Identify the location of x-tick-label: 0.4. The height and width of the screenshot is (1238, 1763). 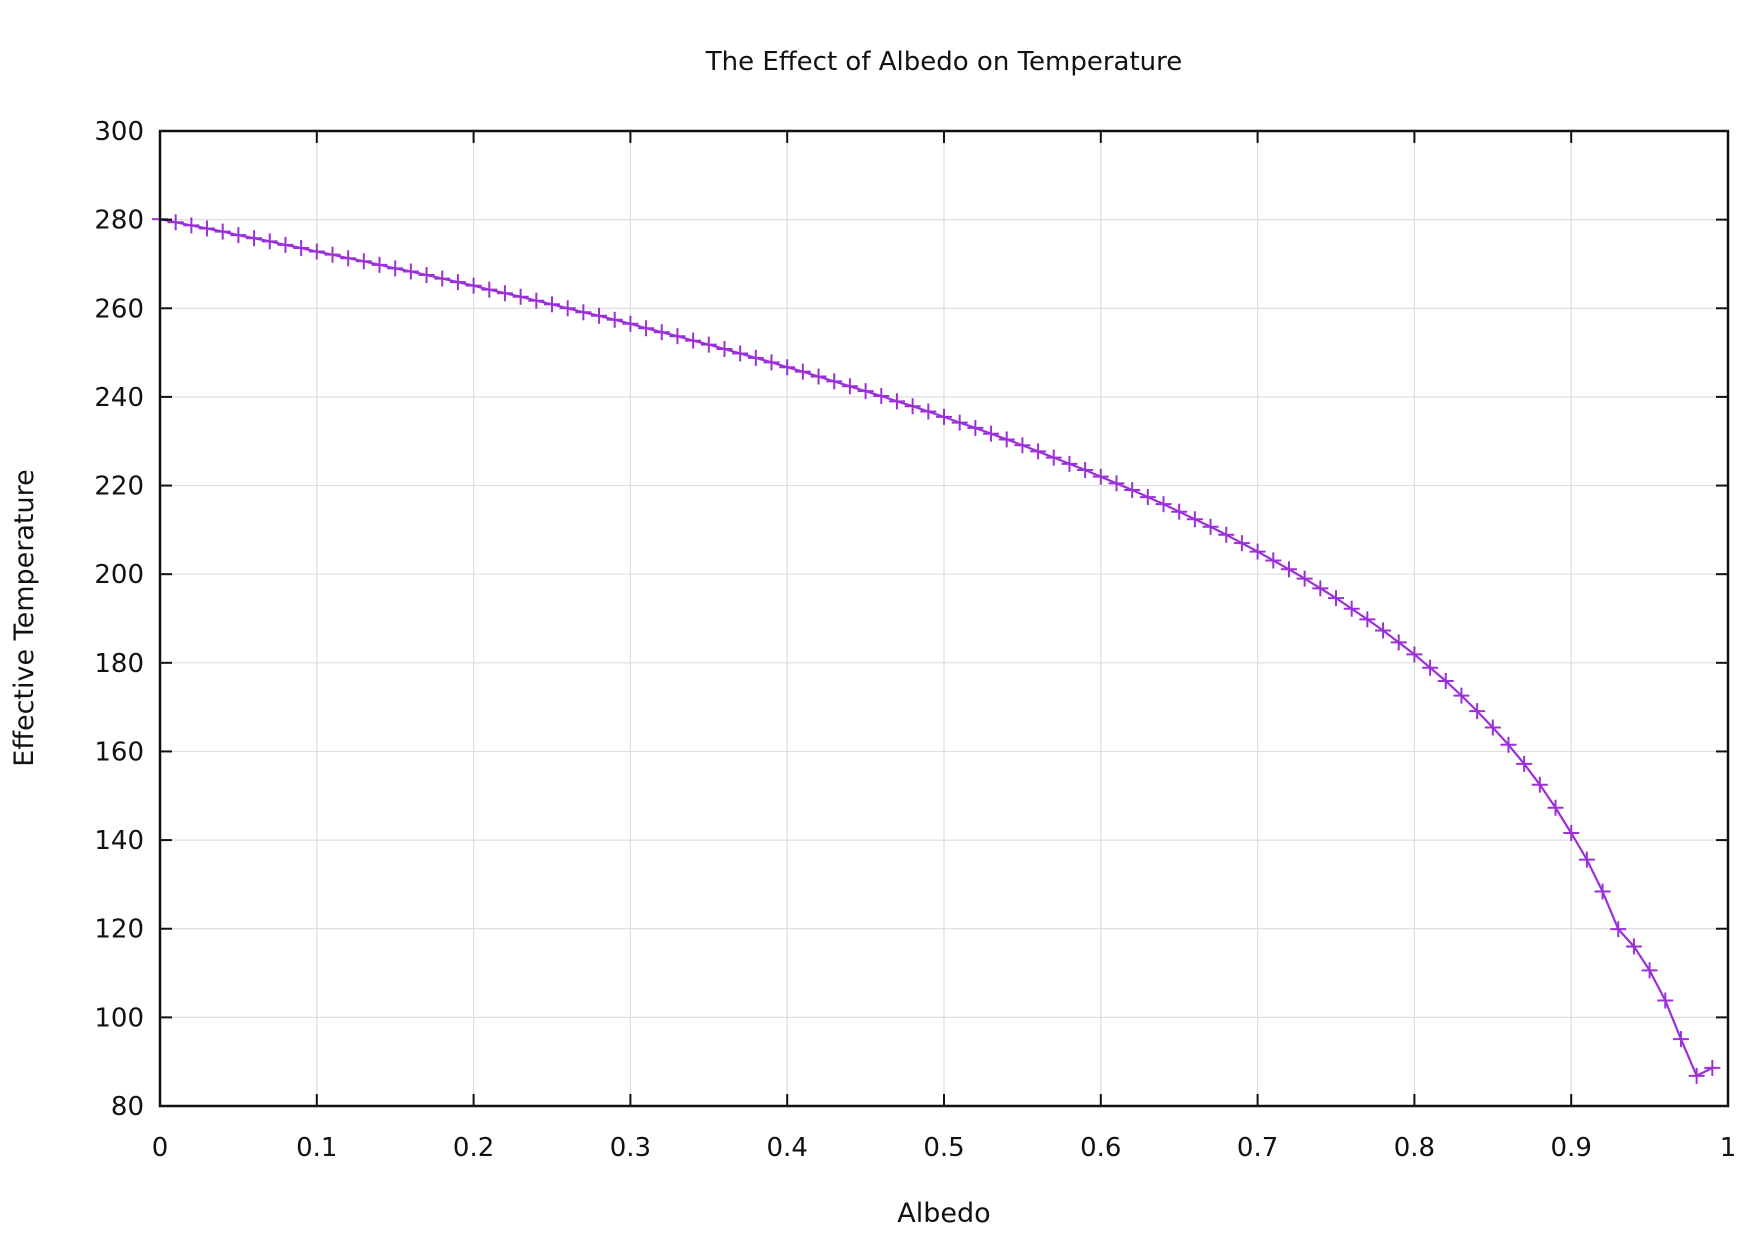
(787, 1148).